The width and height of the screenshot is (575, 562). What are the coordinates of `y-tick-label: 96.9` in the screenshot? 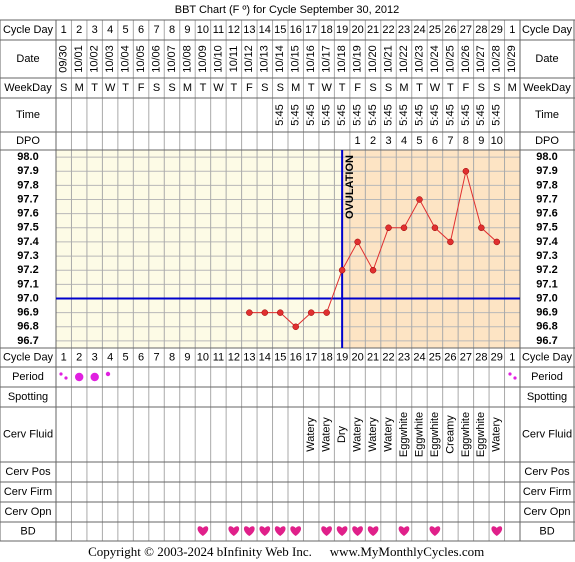 It's located at (546, 313).